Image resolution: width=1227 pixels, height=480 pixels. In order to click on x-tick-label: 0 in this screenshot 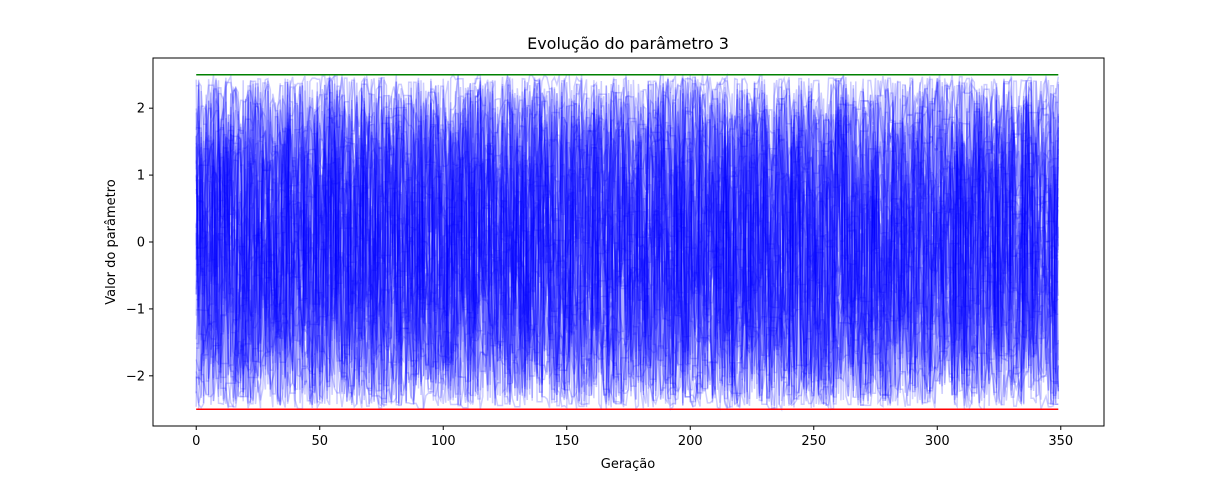, I will do `click(196, 441)`.